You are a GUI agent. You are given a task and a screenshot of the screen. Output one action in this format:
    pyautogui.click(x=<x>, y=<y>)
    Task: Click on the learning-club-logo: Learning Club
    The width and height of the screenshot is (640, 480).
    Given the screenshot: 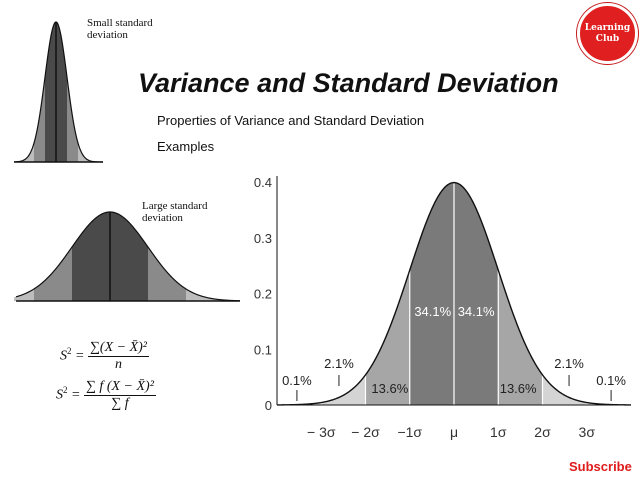 What is the action you would take?
    pyautogui.click(x=607, y=33)
    